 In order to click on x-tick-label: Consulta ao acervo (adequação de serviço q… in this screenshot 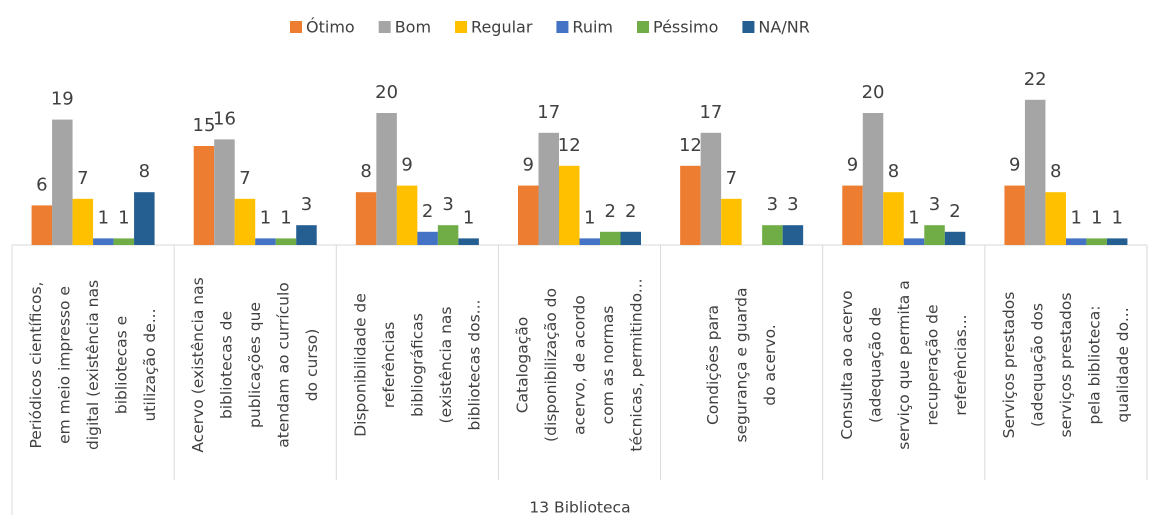, I will do `click(903, 364)`.